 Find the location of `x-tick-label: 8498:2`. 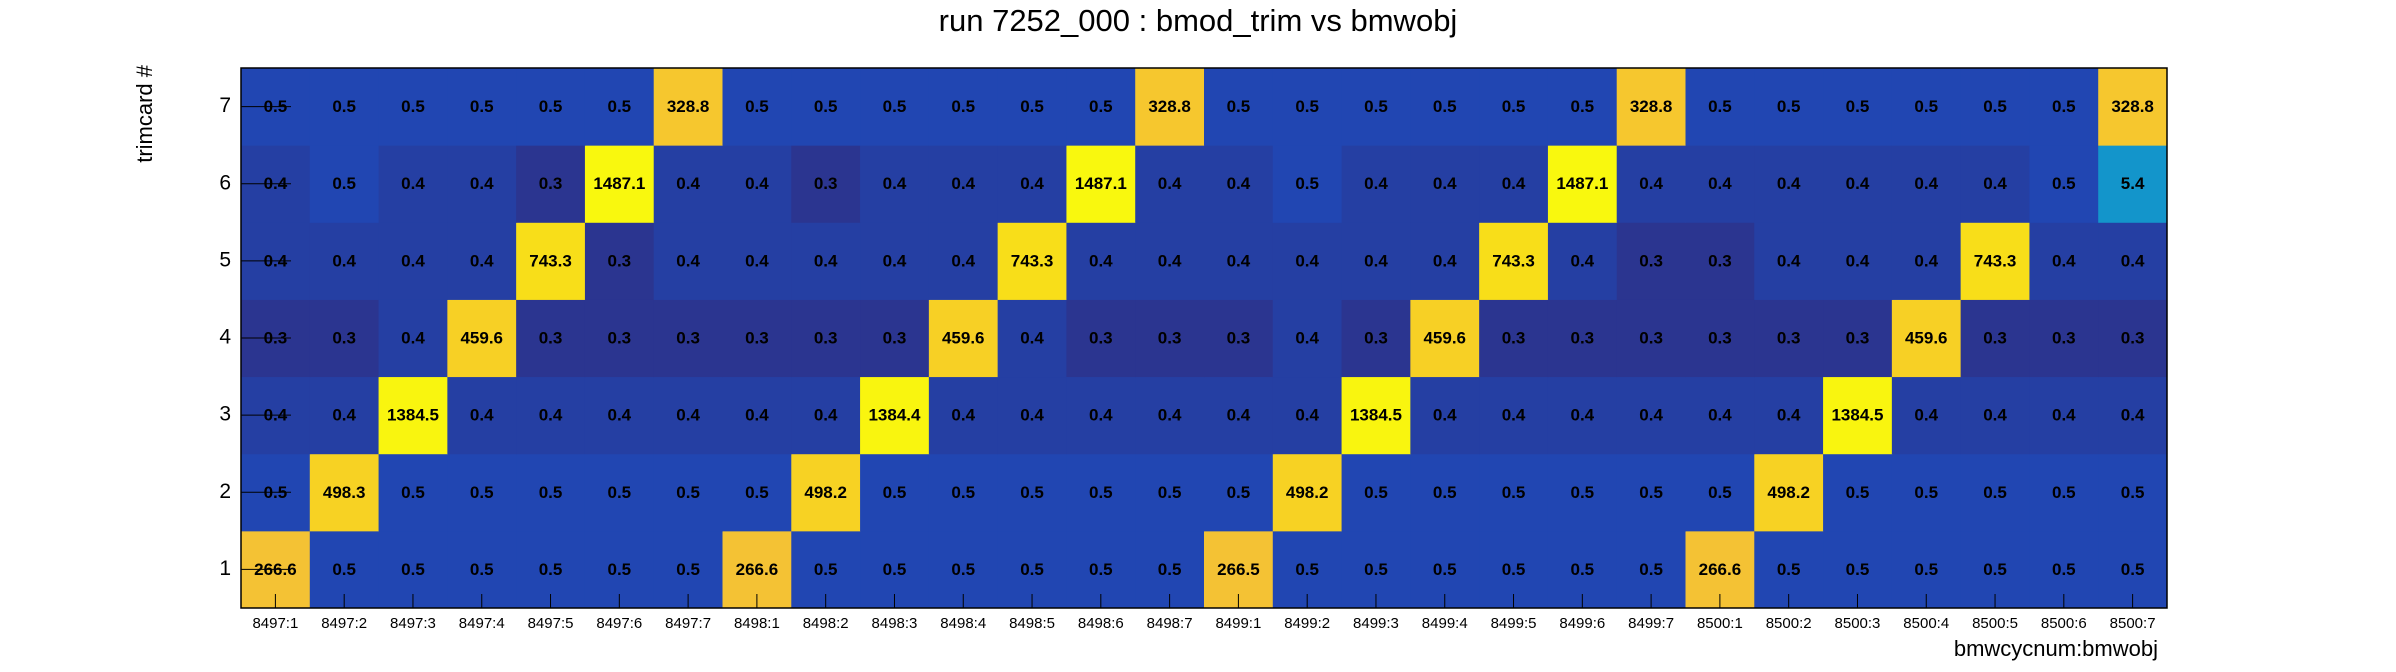

x-tick-label: 8498:2 is located at coordinates (826, 623).